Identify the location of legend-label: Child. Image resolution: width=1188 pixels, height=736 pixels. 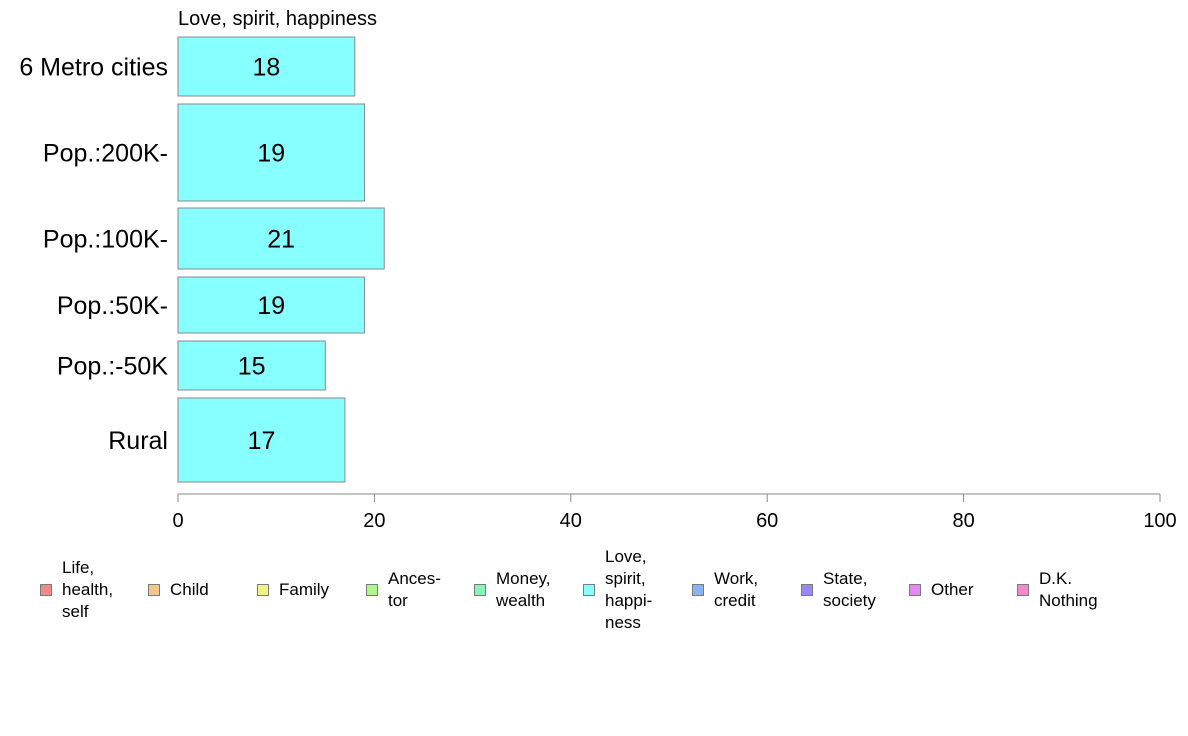
(189, 589).